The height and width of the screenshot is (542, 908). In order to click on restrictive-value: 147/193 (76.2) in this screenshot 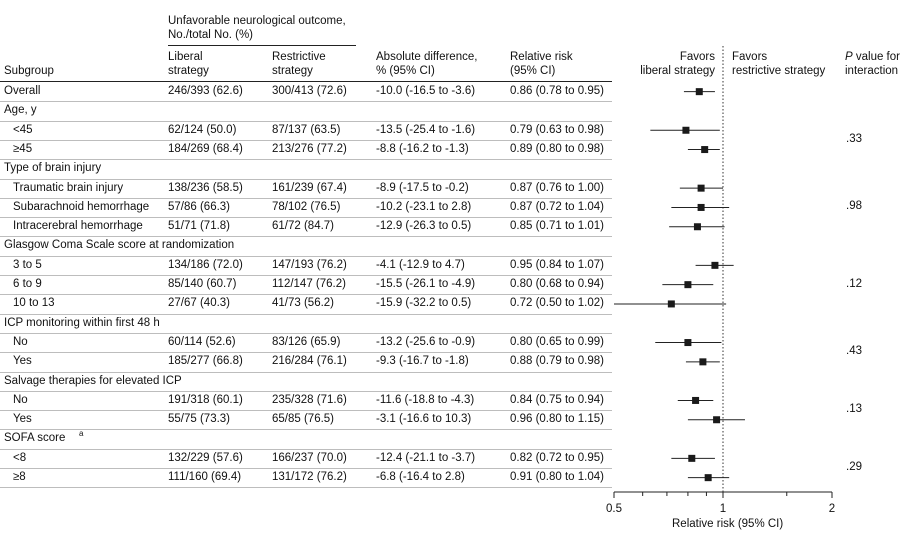, I will do `click(309, 264)`.